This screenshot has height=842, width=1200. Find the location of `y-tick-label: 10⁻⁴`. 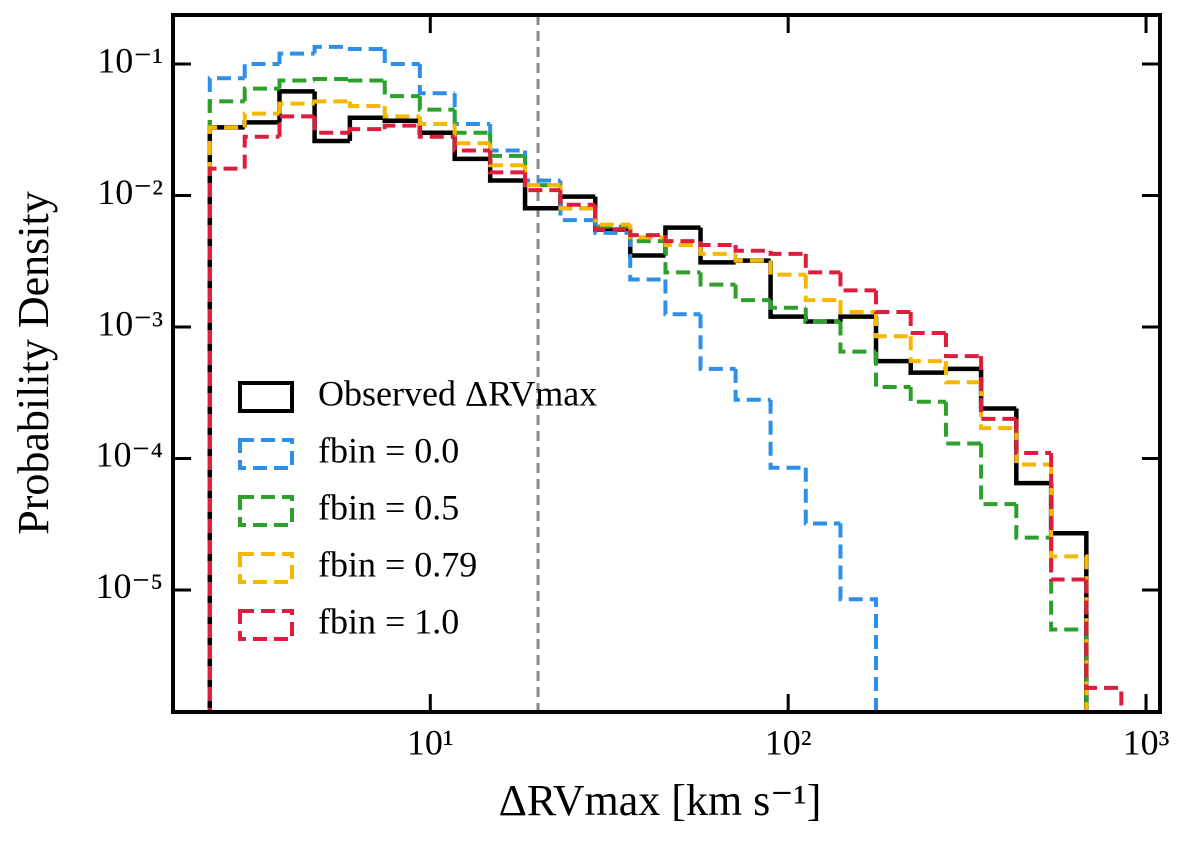

y-tick-label: 10⁻⁴ is located at coordinates (129, 455).